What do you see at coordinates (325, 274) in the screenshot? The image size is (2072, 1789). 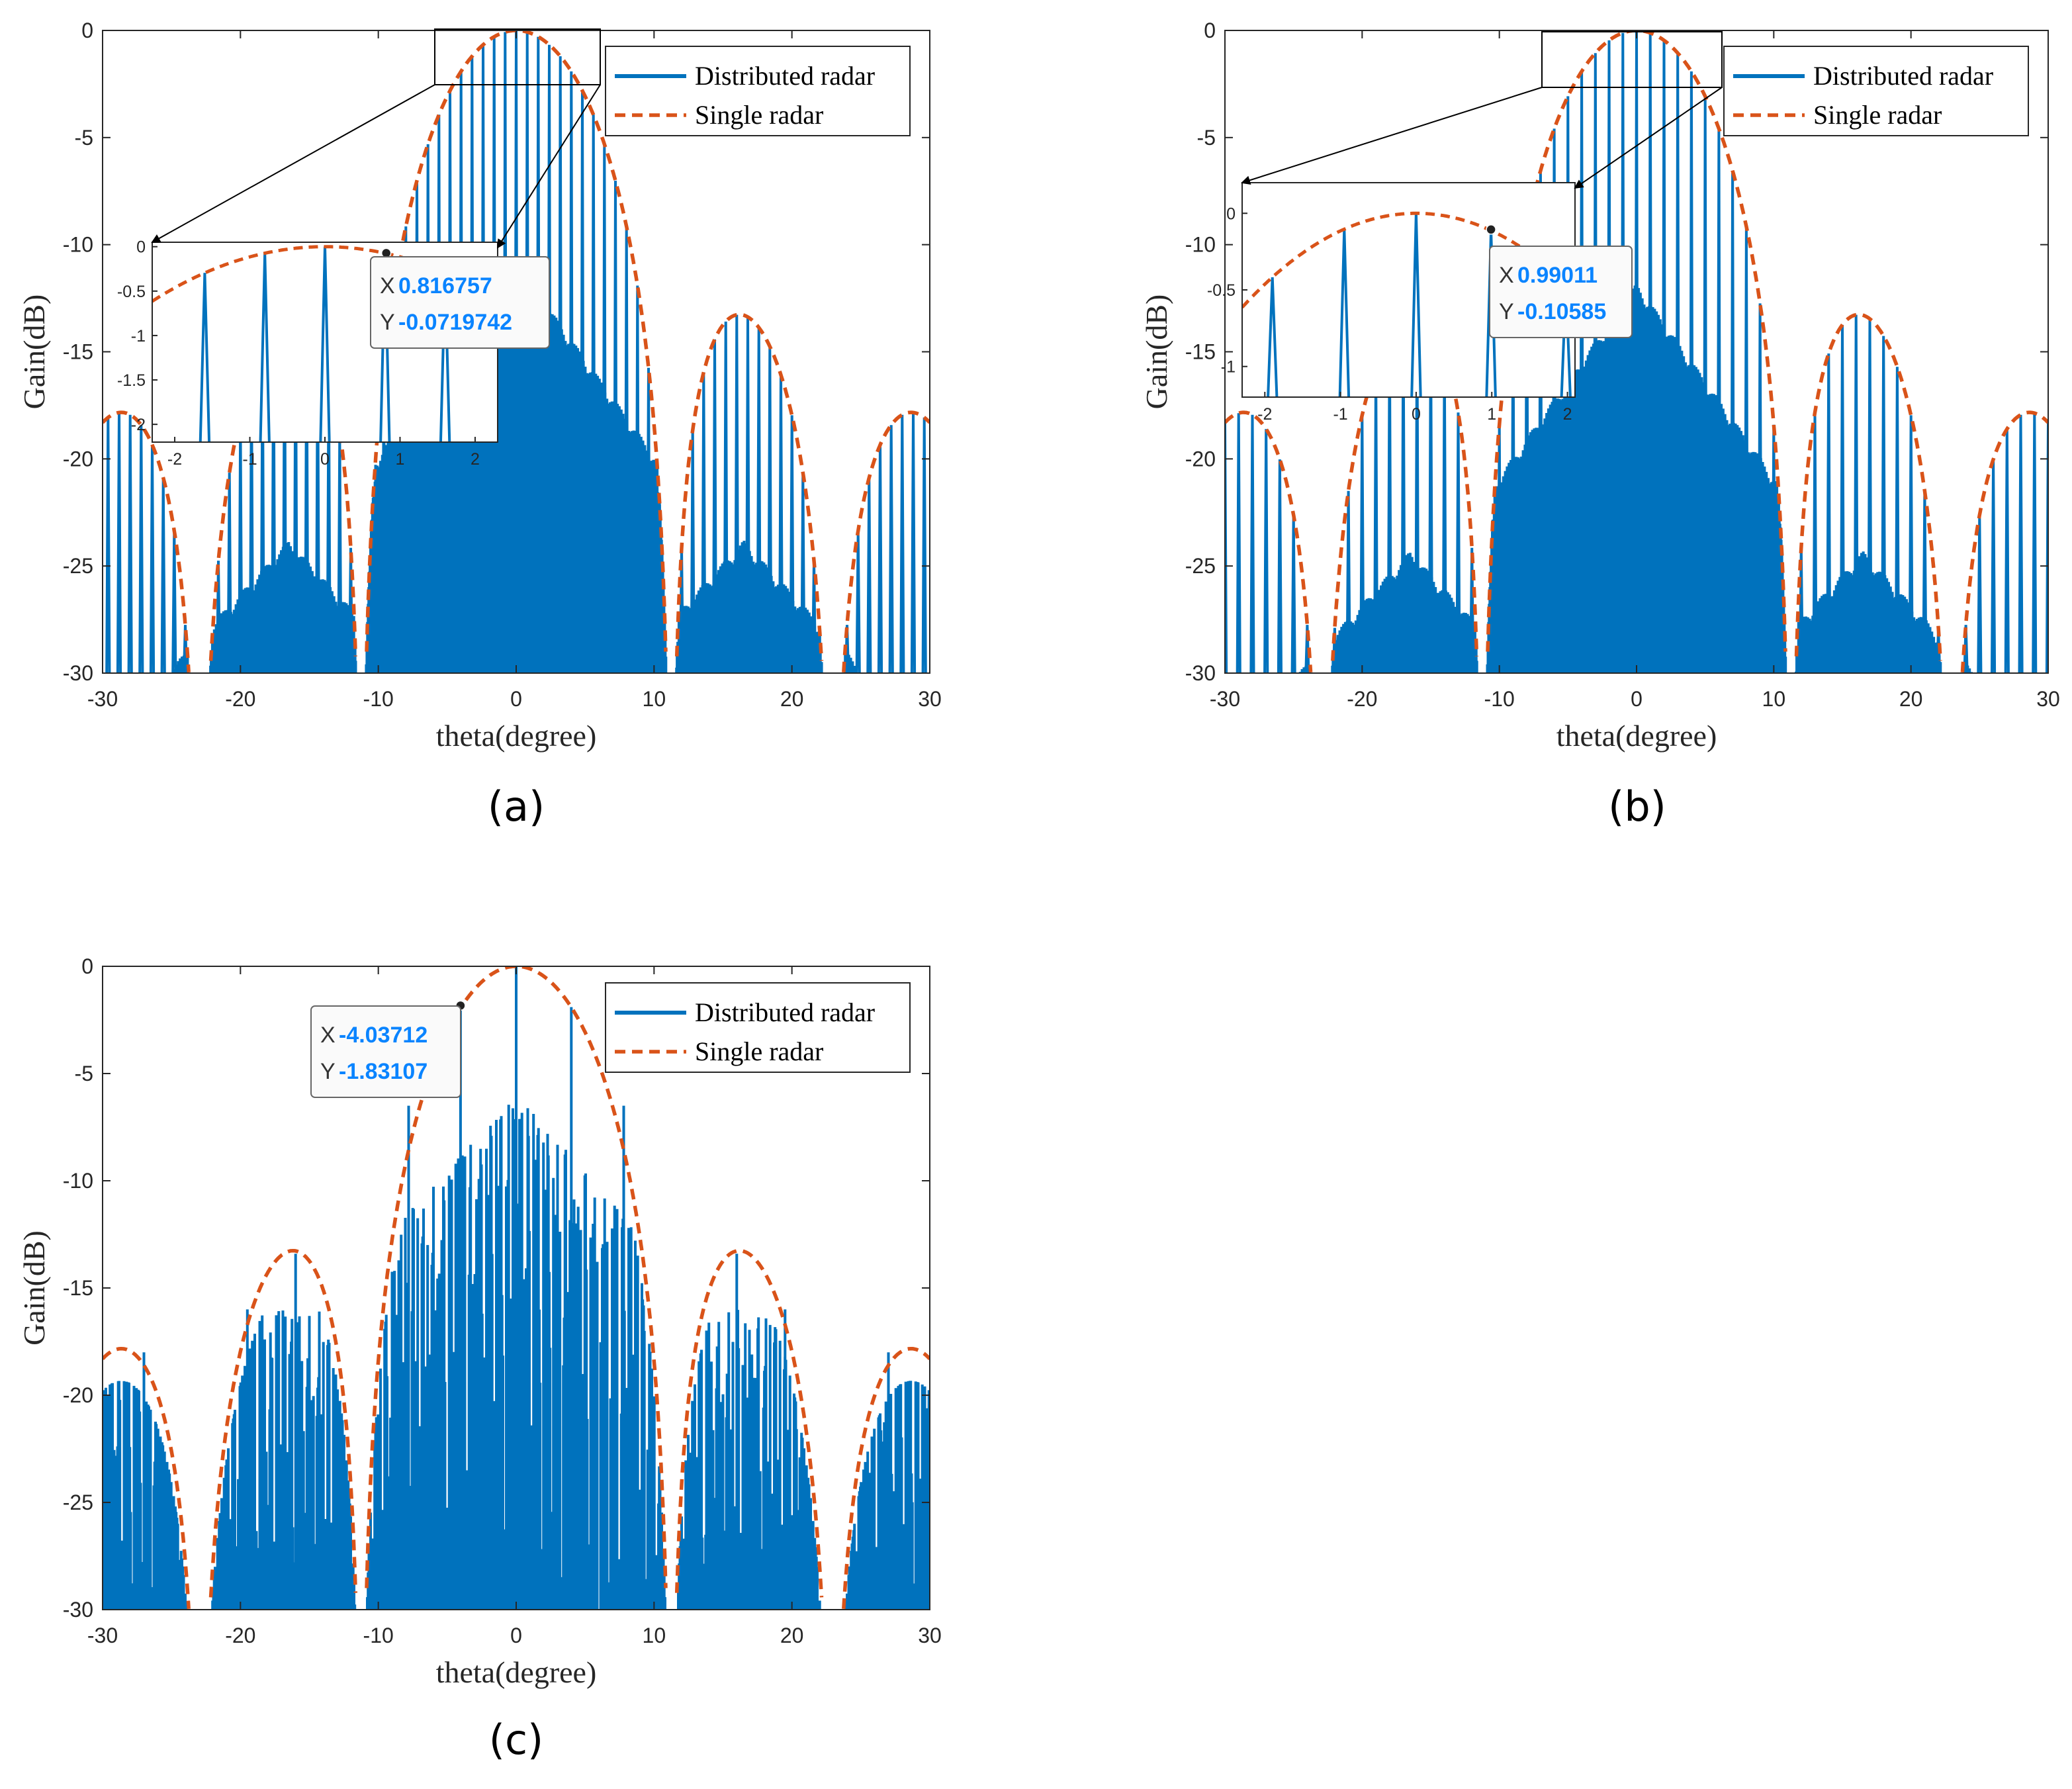 I see `inset-single-series` at bounding box center [325, 274].